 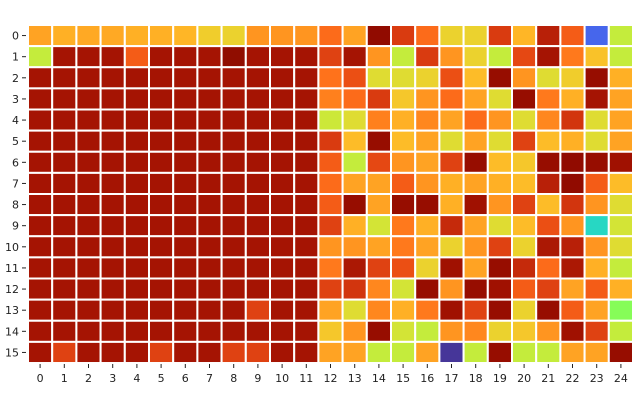 I want to click on y-tick-label: 4, so click(x=15, y=120).